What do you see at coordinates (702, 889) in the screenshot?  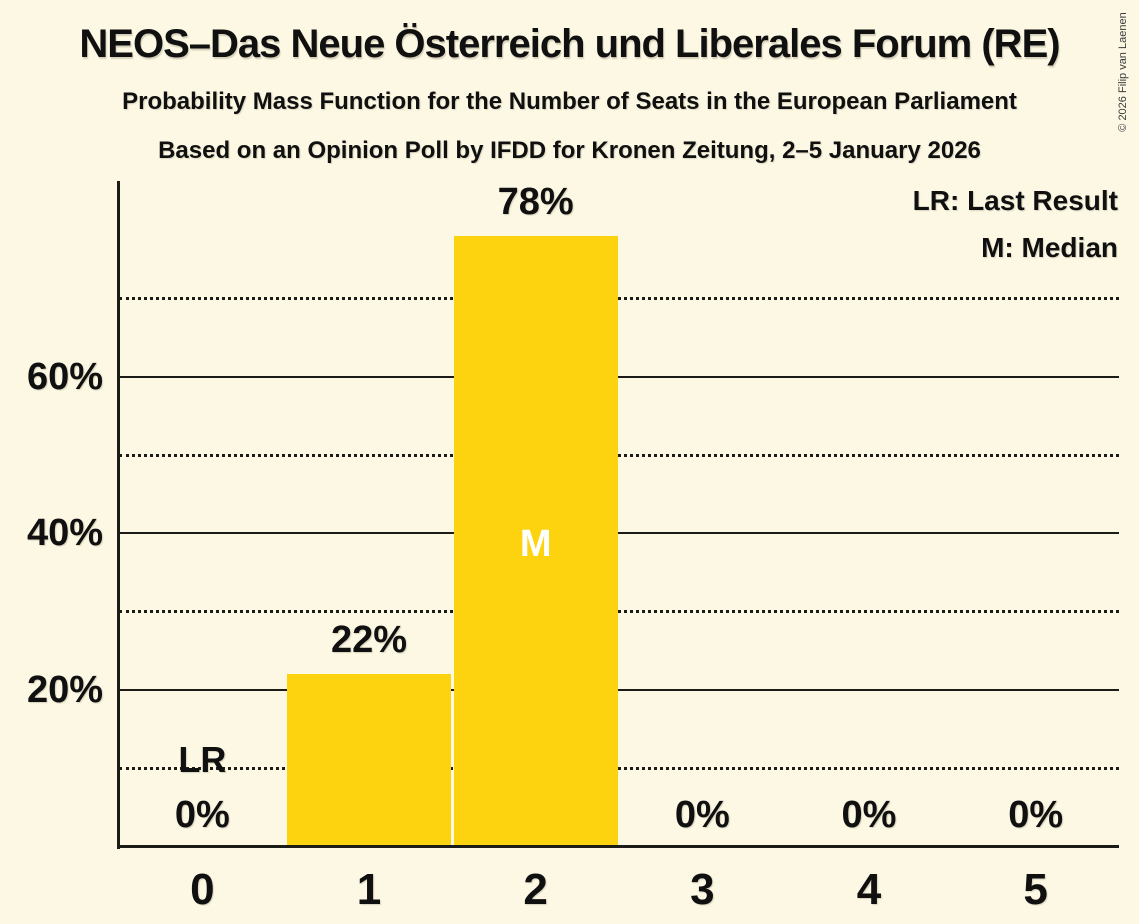 I see `x-axis-tick-seats-3: 3` at bounding box center [702, 889].